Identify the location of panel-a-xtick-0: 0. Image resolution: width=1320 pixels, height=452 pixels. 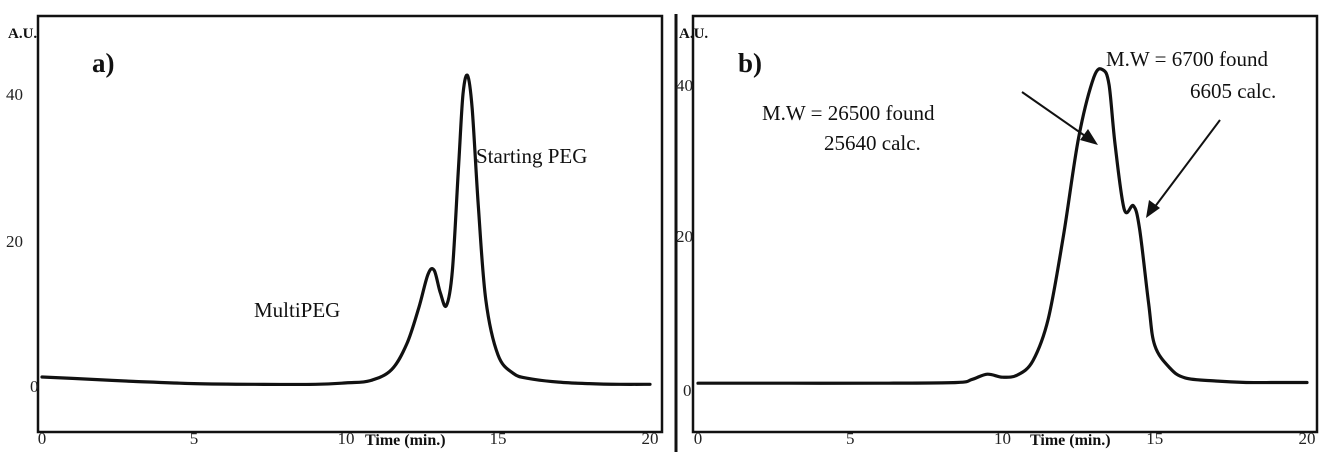
(42, 438).